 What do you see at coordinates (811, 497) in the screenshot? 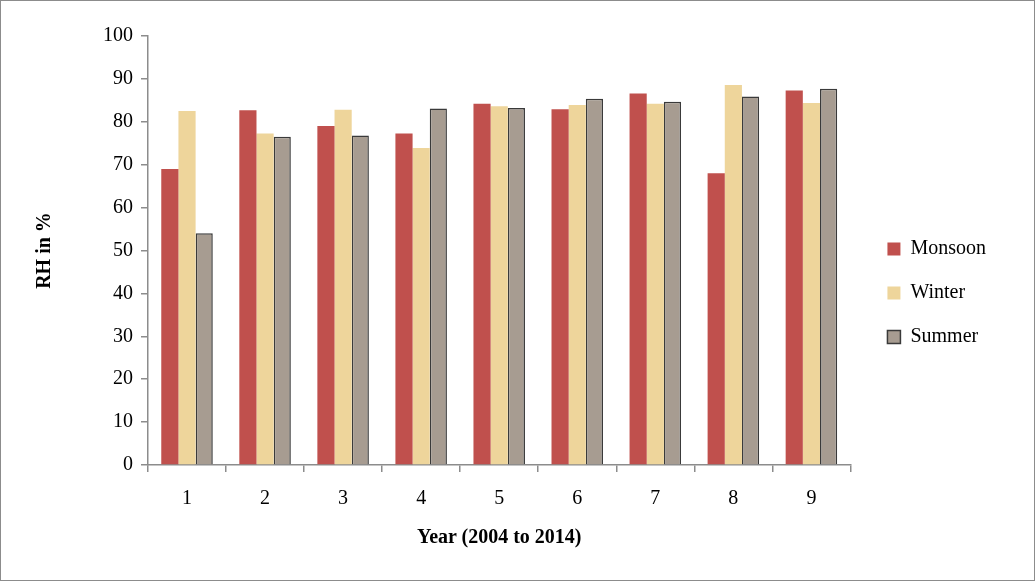
I see `x-tick-label: 9` at bounding box center [811, 497].